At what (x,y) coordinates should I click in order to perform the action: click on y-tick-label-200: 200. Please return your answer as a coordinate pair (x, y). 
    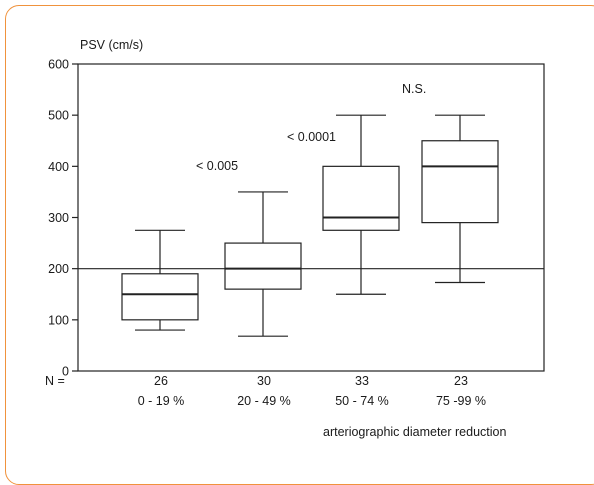
    Looking at the image, I should click on (58, 269).